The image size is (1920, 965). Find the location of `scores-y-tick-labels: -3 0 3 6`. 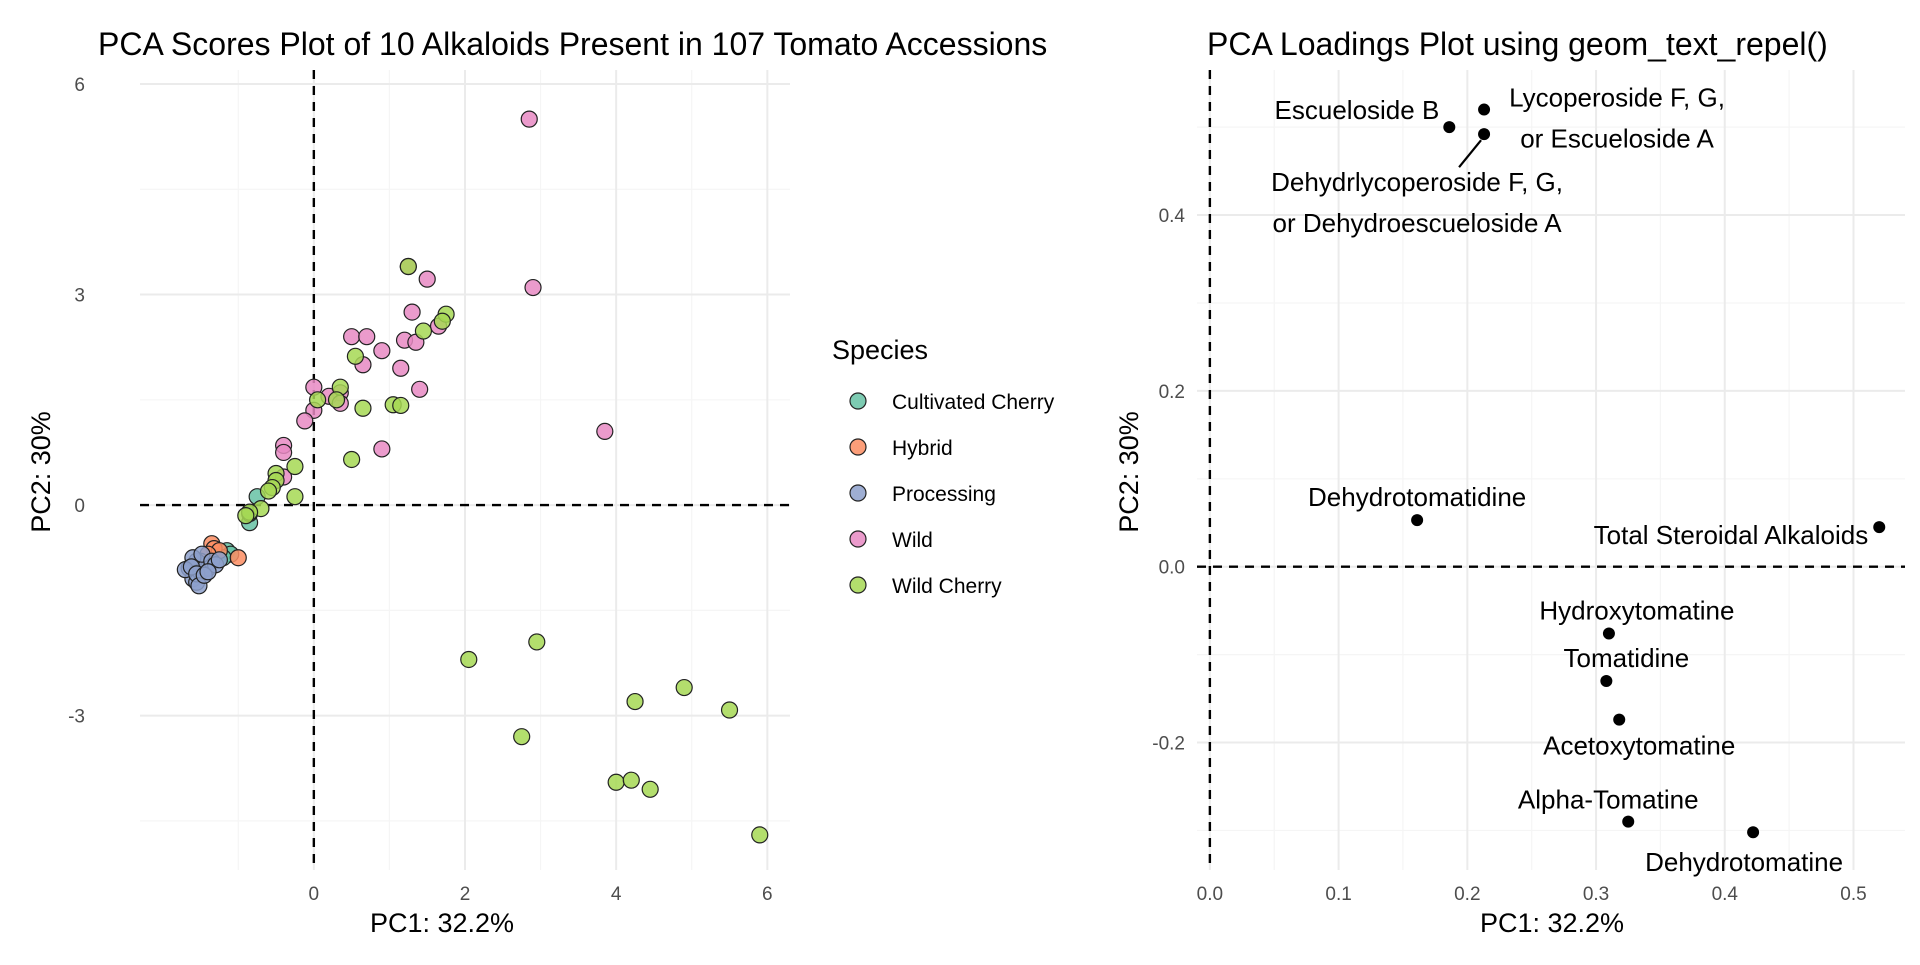

scores-y-tick-labels: -3 0 3 6 is located at coordinates (76, 401).